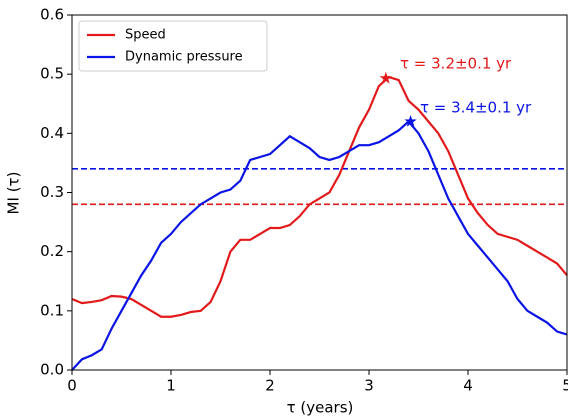 The width and height of the screenshot is (568, 420). I want to click on x-tick-label: 2, so click(270, 386).